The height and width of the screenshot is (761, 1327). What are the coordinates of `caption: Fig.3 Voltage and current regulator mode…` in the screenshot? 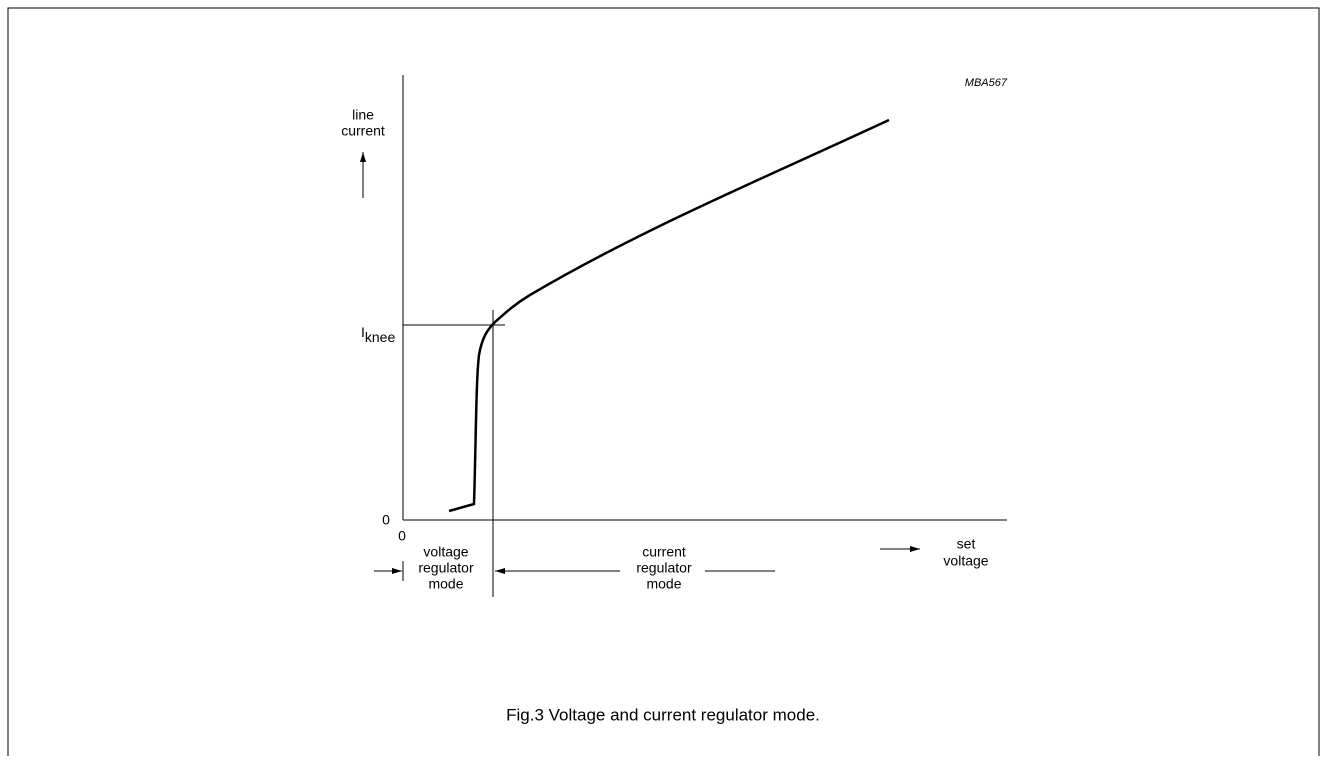 It's located at (663, 714).